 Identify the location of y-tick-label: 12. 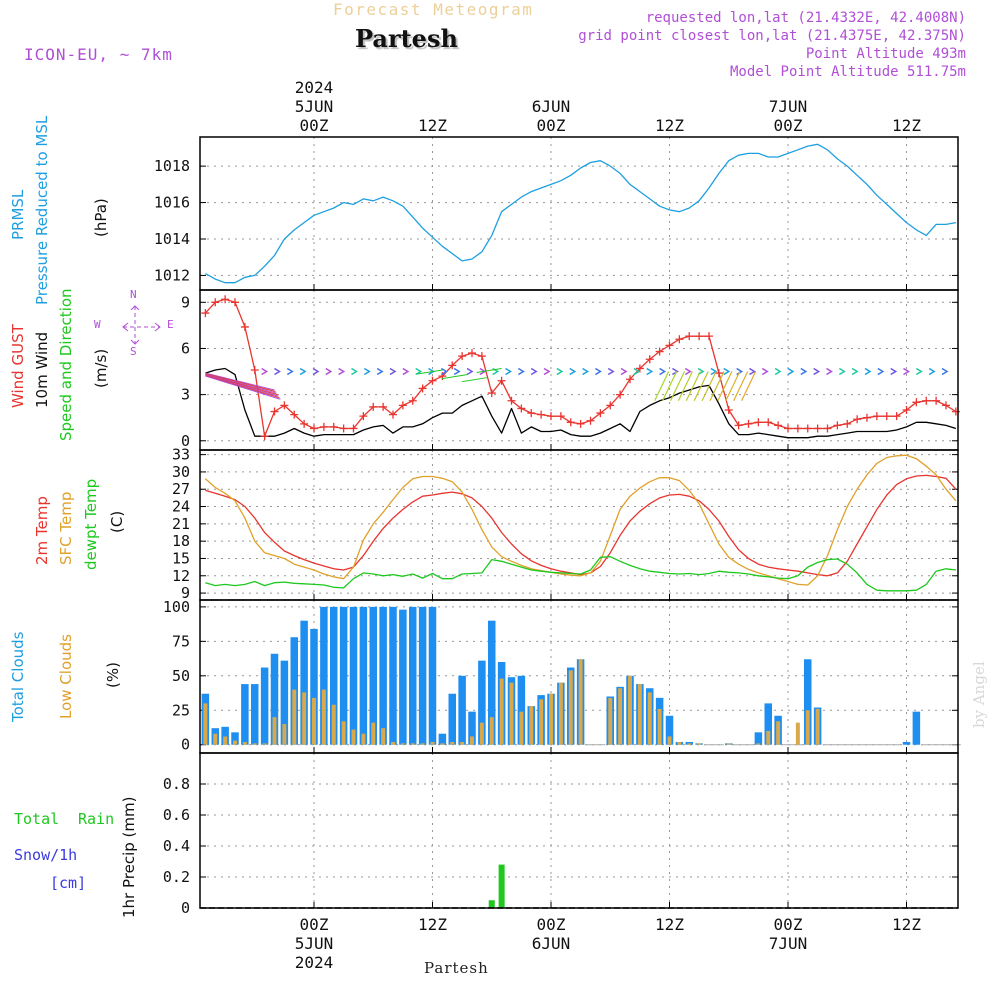
(181, 576).